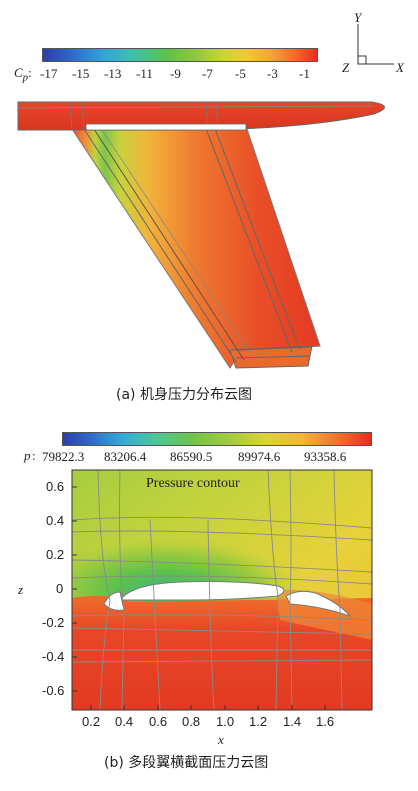 The height and width of the screenshot is (791, 418). Describe the element at coordinates (53, 656) in the screenshot. I see `z-tick: -0.4` at that location.